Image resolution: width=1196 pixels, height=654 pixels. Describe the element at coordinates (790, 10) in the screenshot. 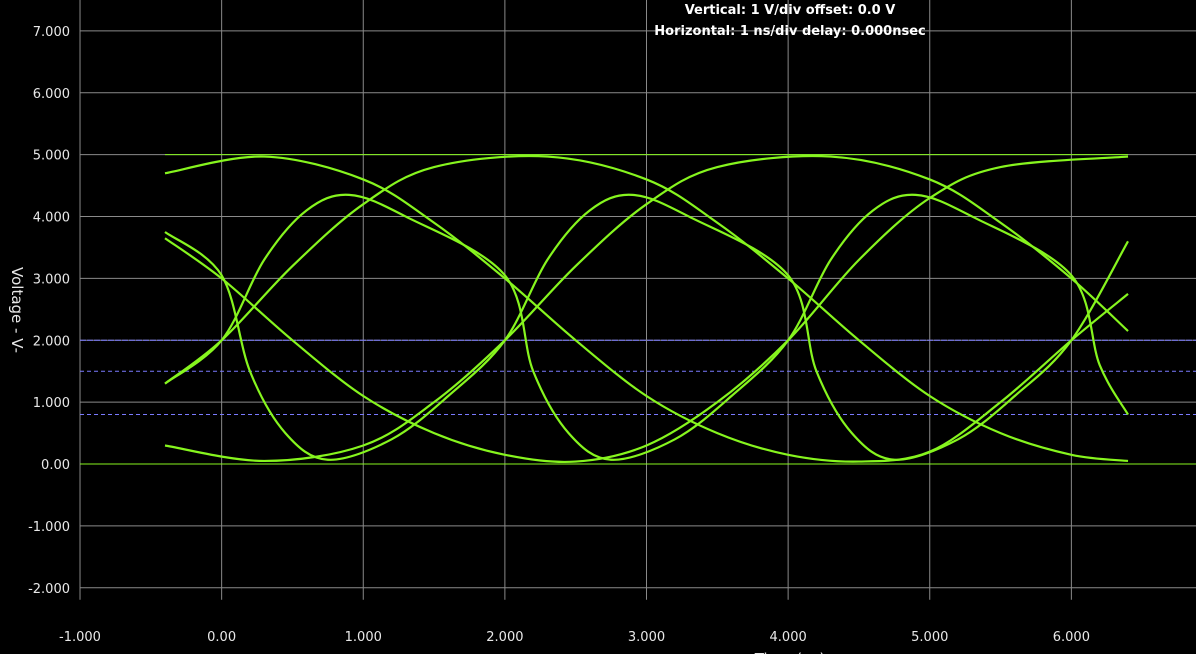

I see `vertical-setting: Vertical: 1 V/div offset: 0.0 V` at that location.